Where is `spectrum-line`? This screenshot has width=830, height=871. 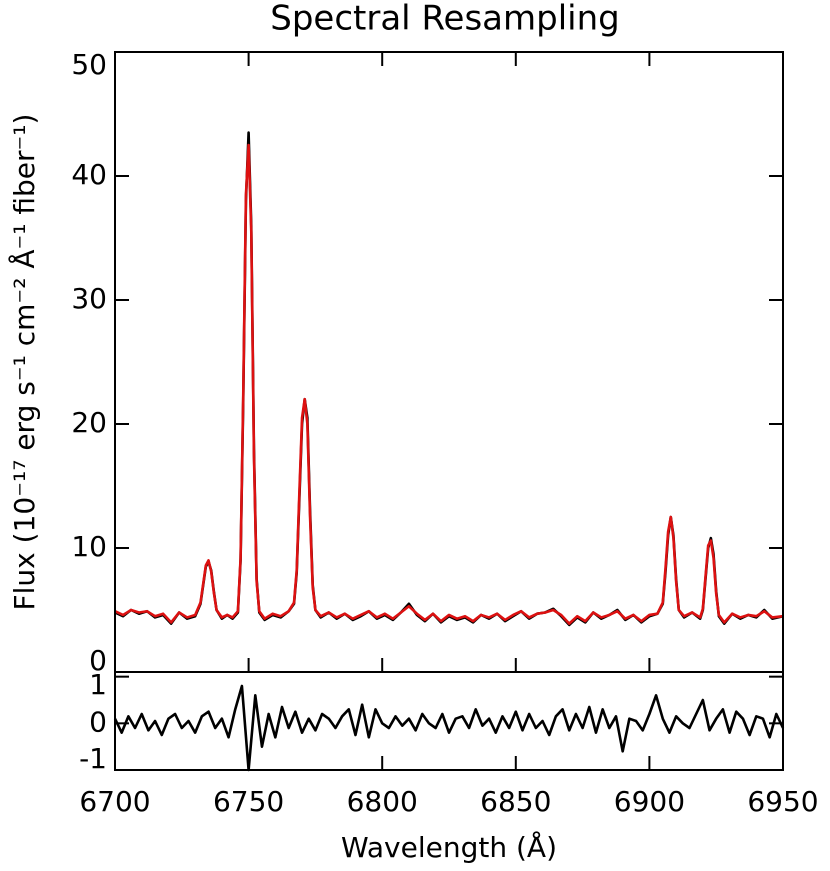 spectrum-line is located at coordinates (449, 728).